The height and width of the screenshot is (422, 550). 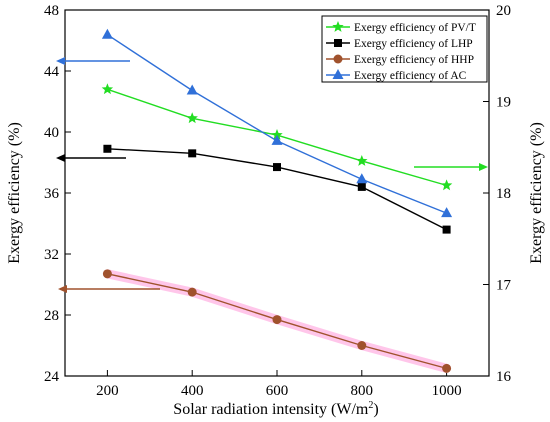 I want to click on y-left-tick-label-36: 36, so click(x=52, y=194).